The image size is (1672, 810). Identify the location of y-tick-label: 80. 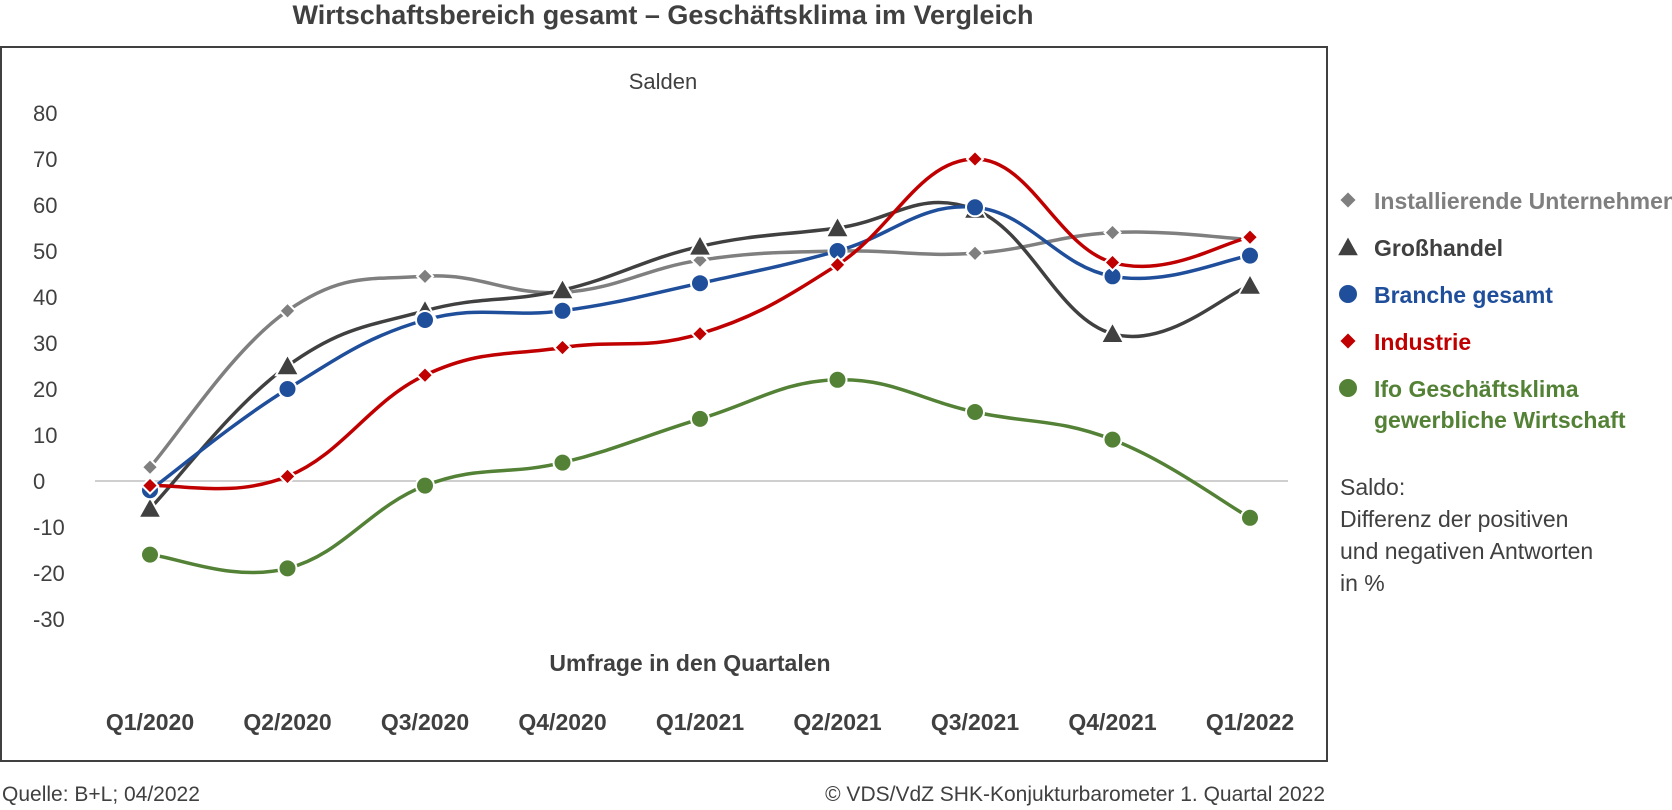
(45, 113).